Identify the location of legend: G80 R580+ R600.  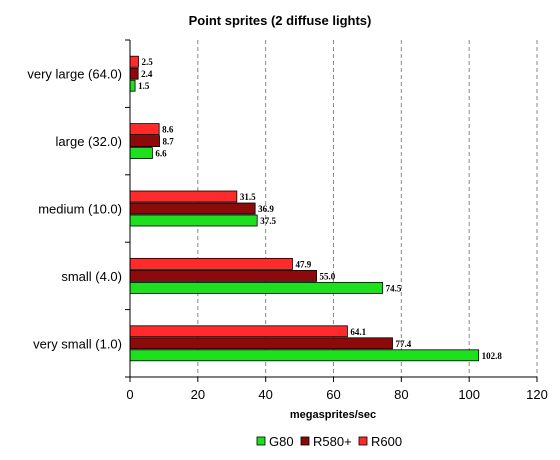
(329, 441).